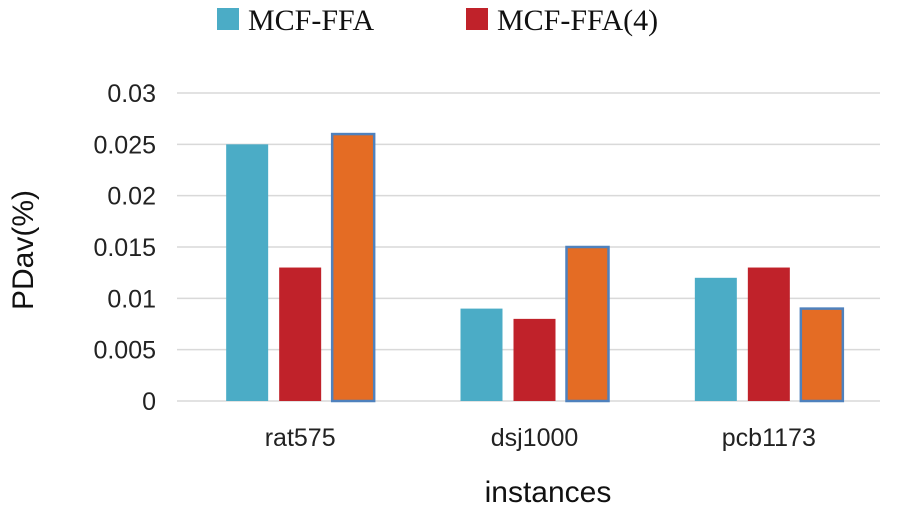 This screenshot has width=900, height=514. What do you see at coordinates (131, 299) in the screenshot?
I see `y-tick-label: 0.01` at bounding box center [131, 299].